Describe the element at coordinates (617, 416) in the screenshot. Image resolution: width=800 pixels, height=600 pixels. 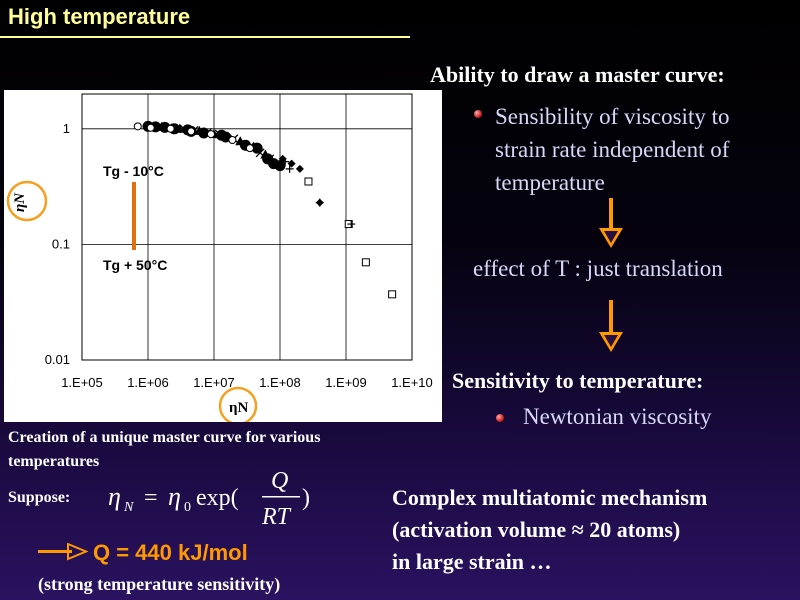
I see `bullet-newtonian: Newtonian viscosity` at that location.